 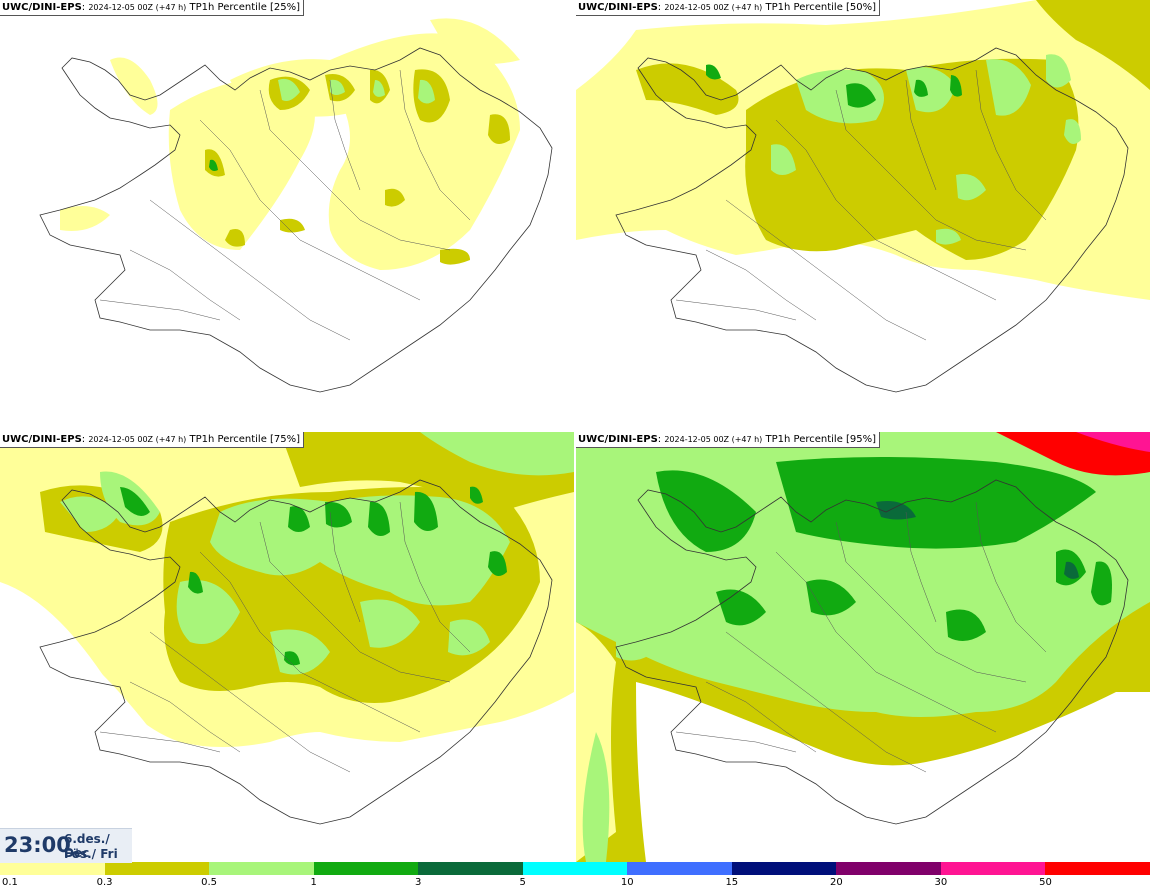 What do you see at coordinates (836, 882) in the screenshot?
I see `legend-label: 20` at bounding box center [836, 882].